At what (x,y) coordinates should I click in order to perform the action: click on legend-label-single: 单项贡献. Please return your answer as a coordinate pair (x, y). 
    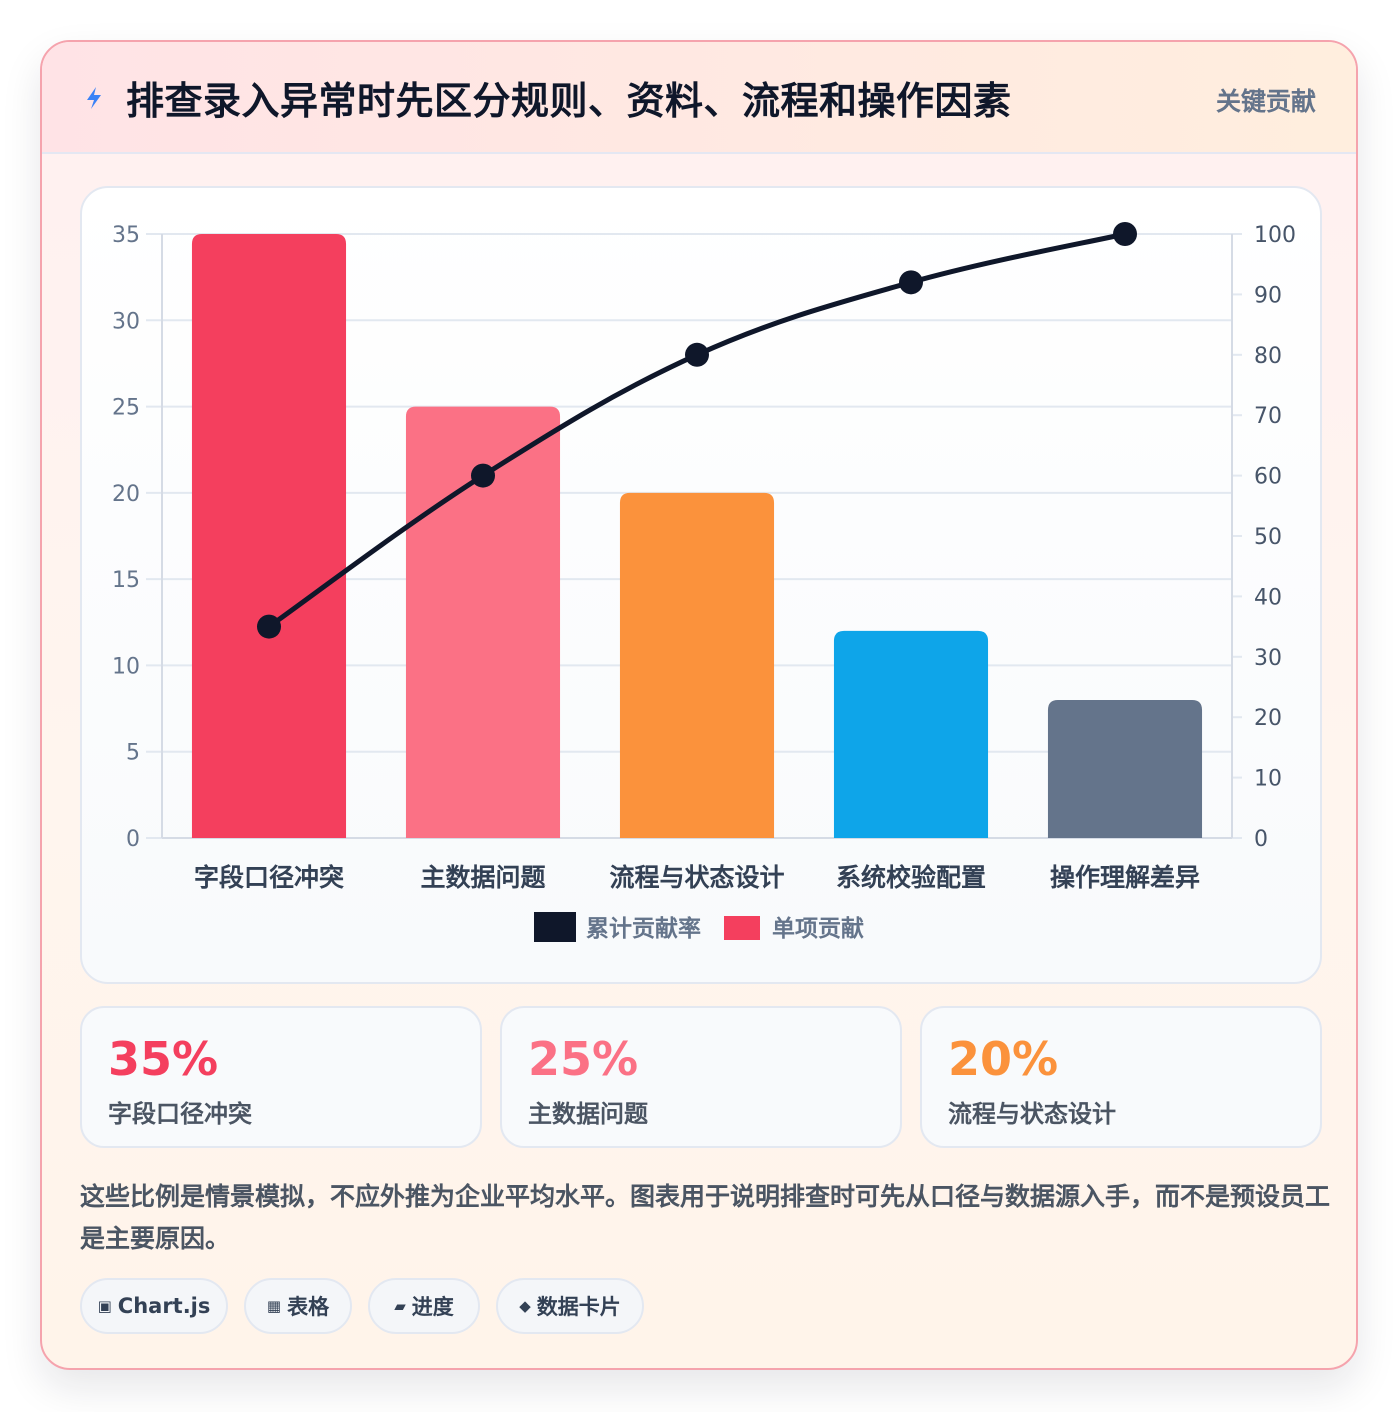
    Looking at the image, I should click on (818, 929).